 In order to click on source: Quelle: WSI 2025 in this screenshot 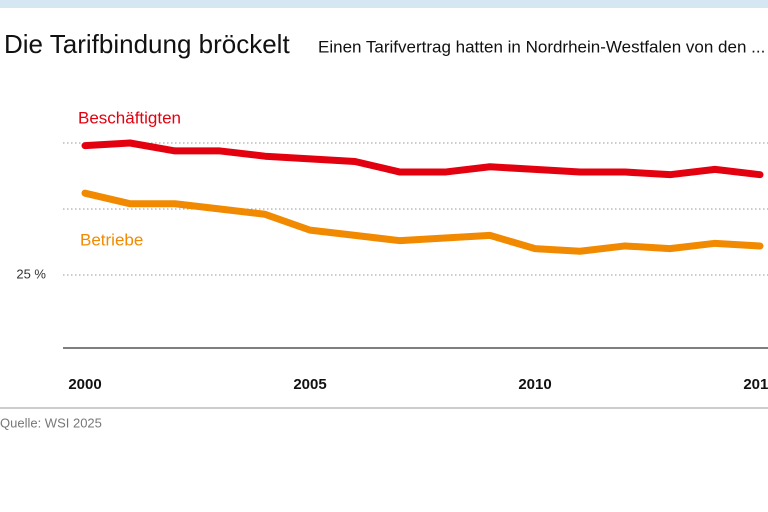, I will do `click(51, 422)`.